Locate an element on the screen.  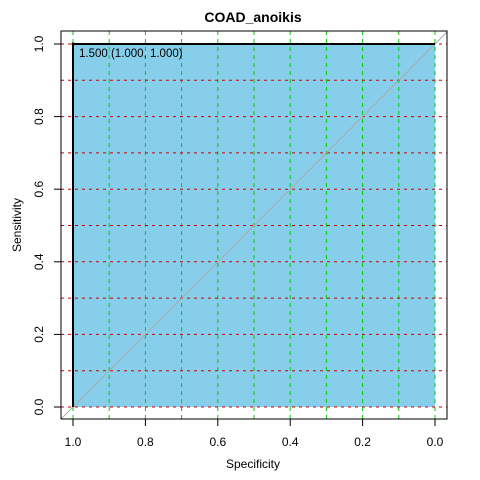
x-tick-label: 0.2 is located at coordinates (362, 442).